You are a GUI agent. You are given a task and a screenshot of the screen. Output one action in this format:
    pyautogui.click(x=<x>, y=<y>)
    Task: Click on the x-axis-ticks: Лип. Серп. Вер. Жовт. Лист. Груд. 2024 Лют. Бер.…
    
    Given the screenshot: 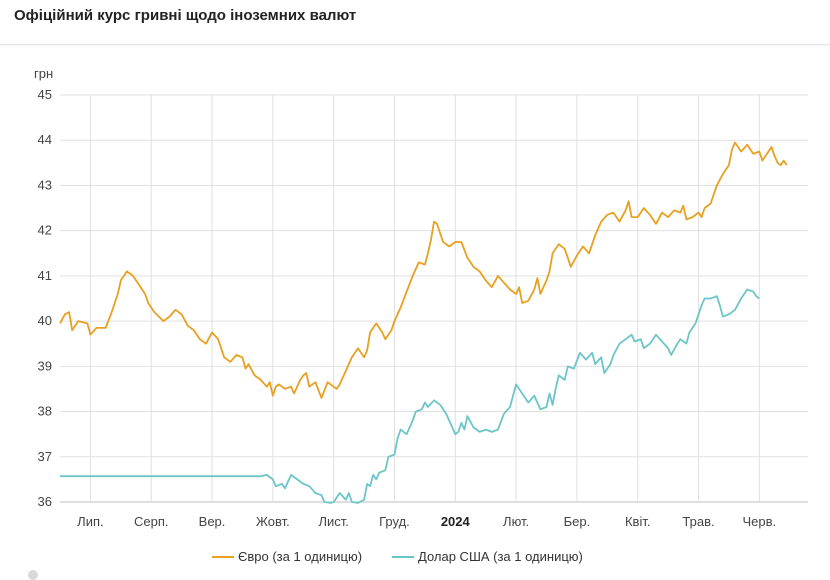 What is the action you would take?
    pyautogui.click(x=426, y=521)
    